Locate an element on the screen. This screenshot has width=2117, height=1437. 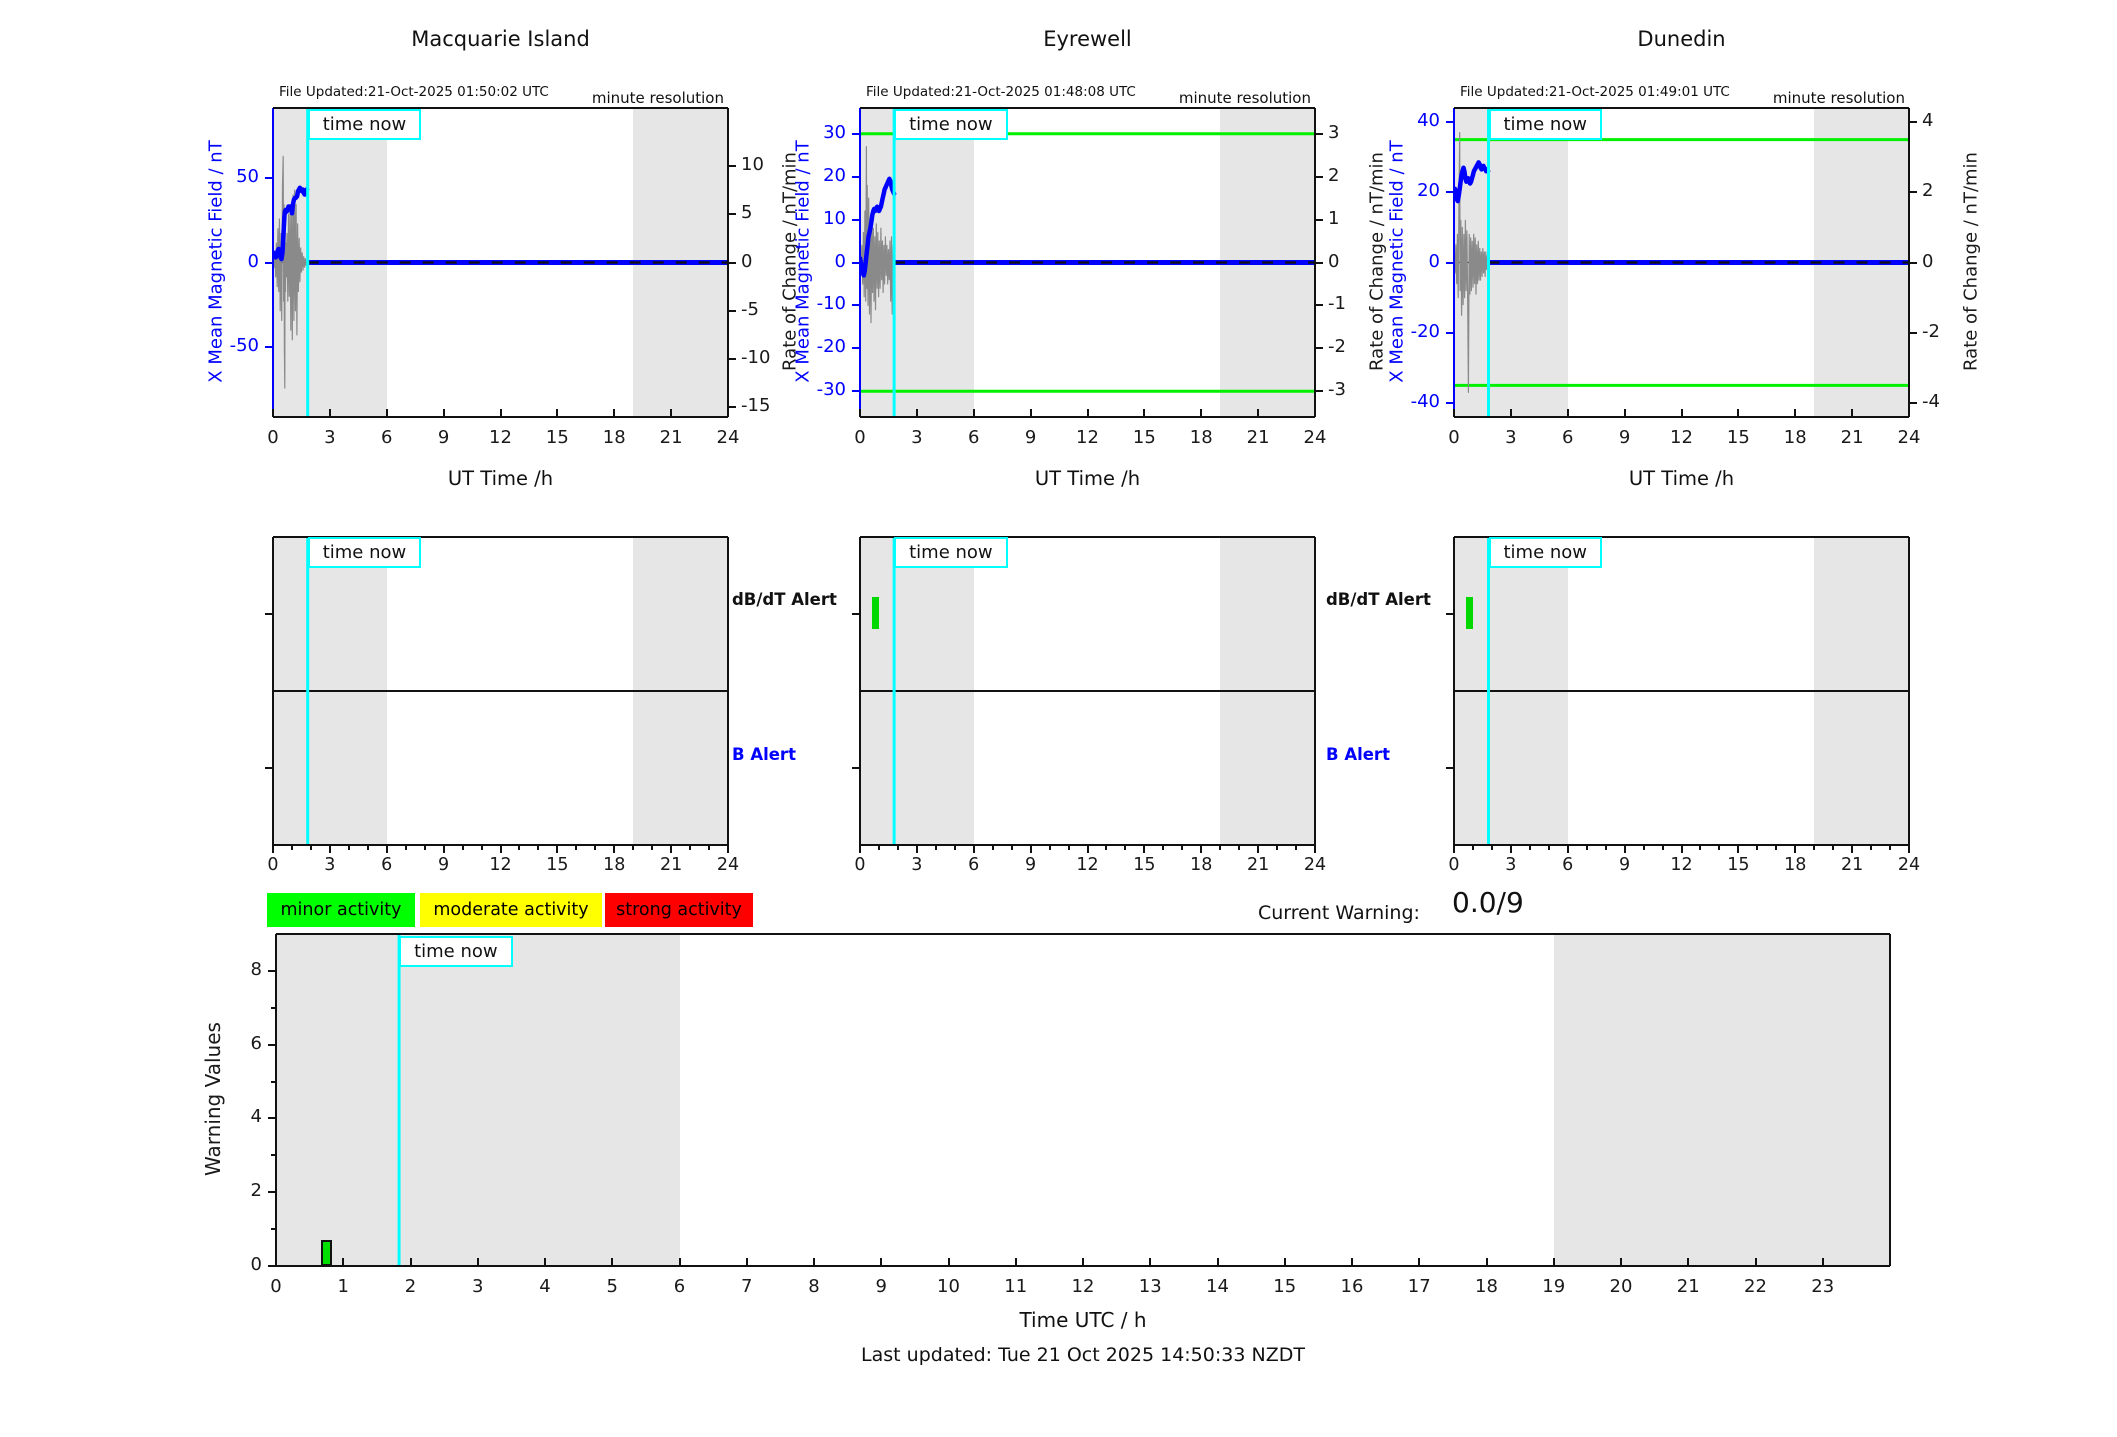
legend-strong-activity: strong activity is located at coordinates (679, 910).